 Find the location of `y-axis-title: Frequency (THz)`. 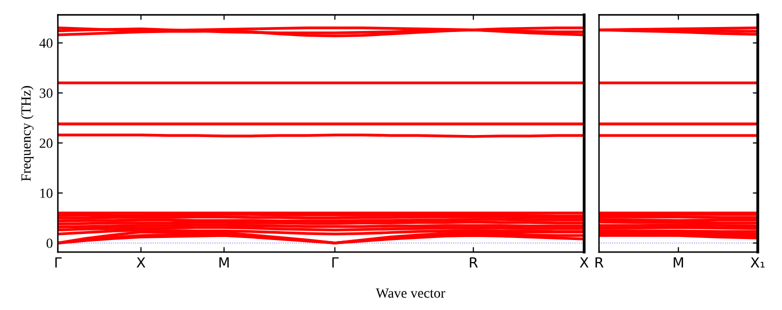

y-axis-title: Frequency (THz) is located at coordinates (27, 134).